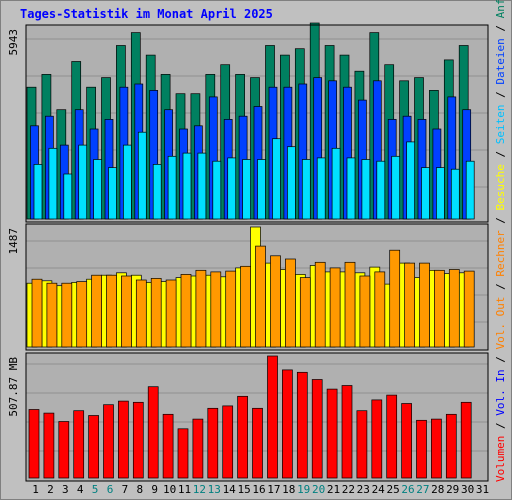 The height and width of the screenshot is (500, 512). What do you see at coordinates (13, 241) in the screenshot?
I see `panel-max-label: 1487` at bounding box center [13, 241].